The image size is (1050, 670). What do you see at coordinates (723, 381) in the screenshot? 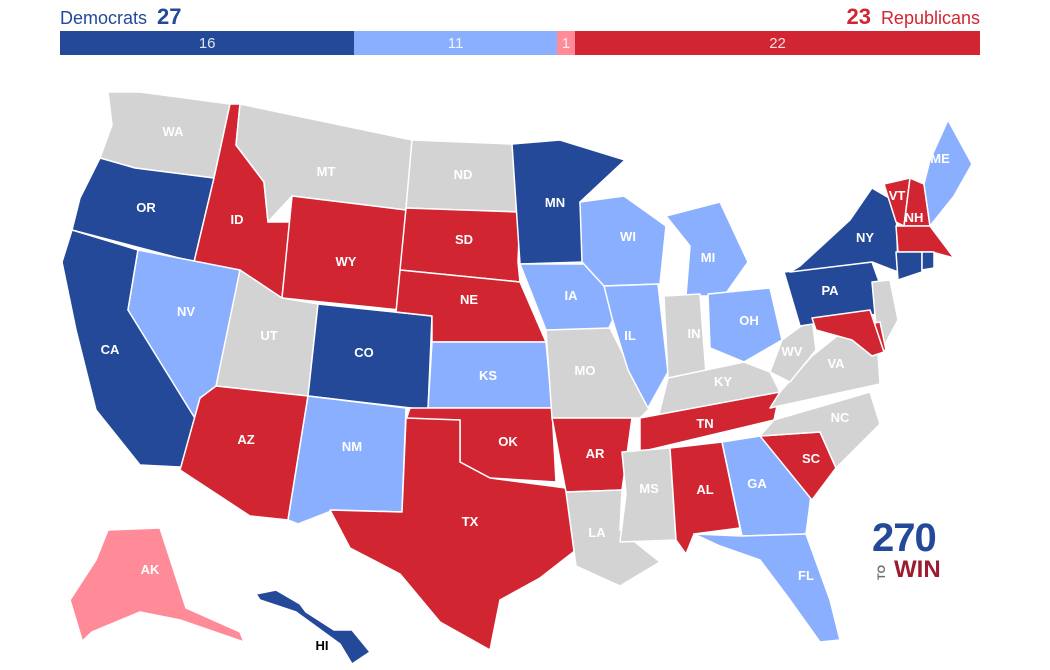
I see `state-label-ky: KY` at bounding box center [723, 381].